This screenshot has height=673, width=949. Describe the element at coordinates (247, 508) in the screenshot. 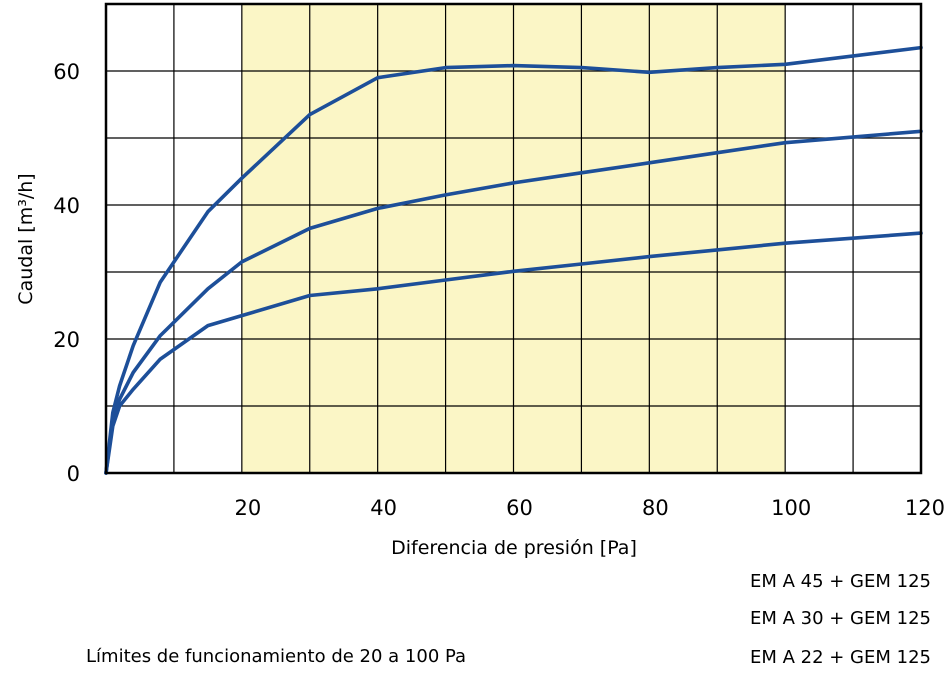

I see `x-tick-label: 20` at that location.